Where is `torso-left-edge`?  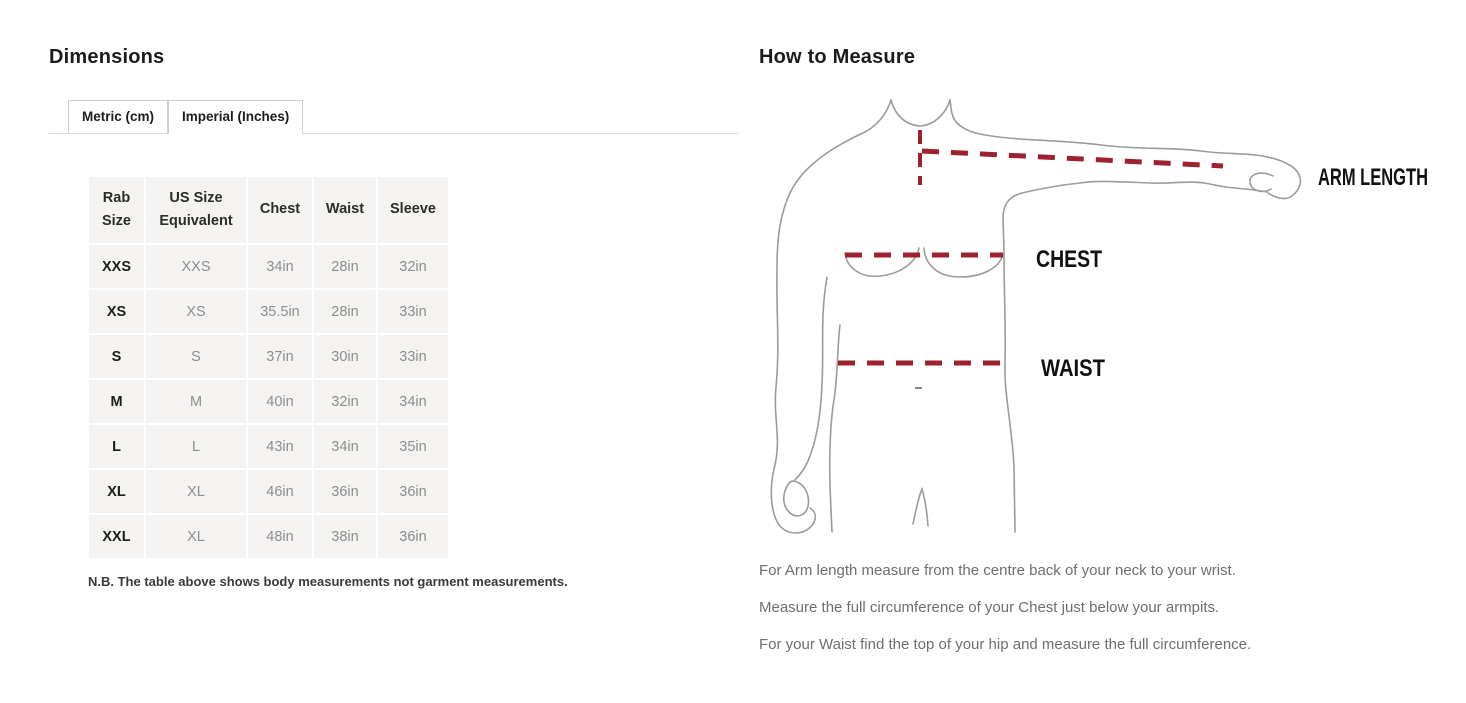
torso-left-edge is located at coordinates (834, 428).